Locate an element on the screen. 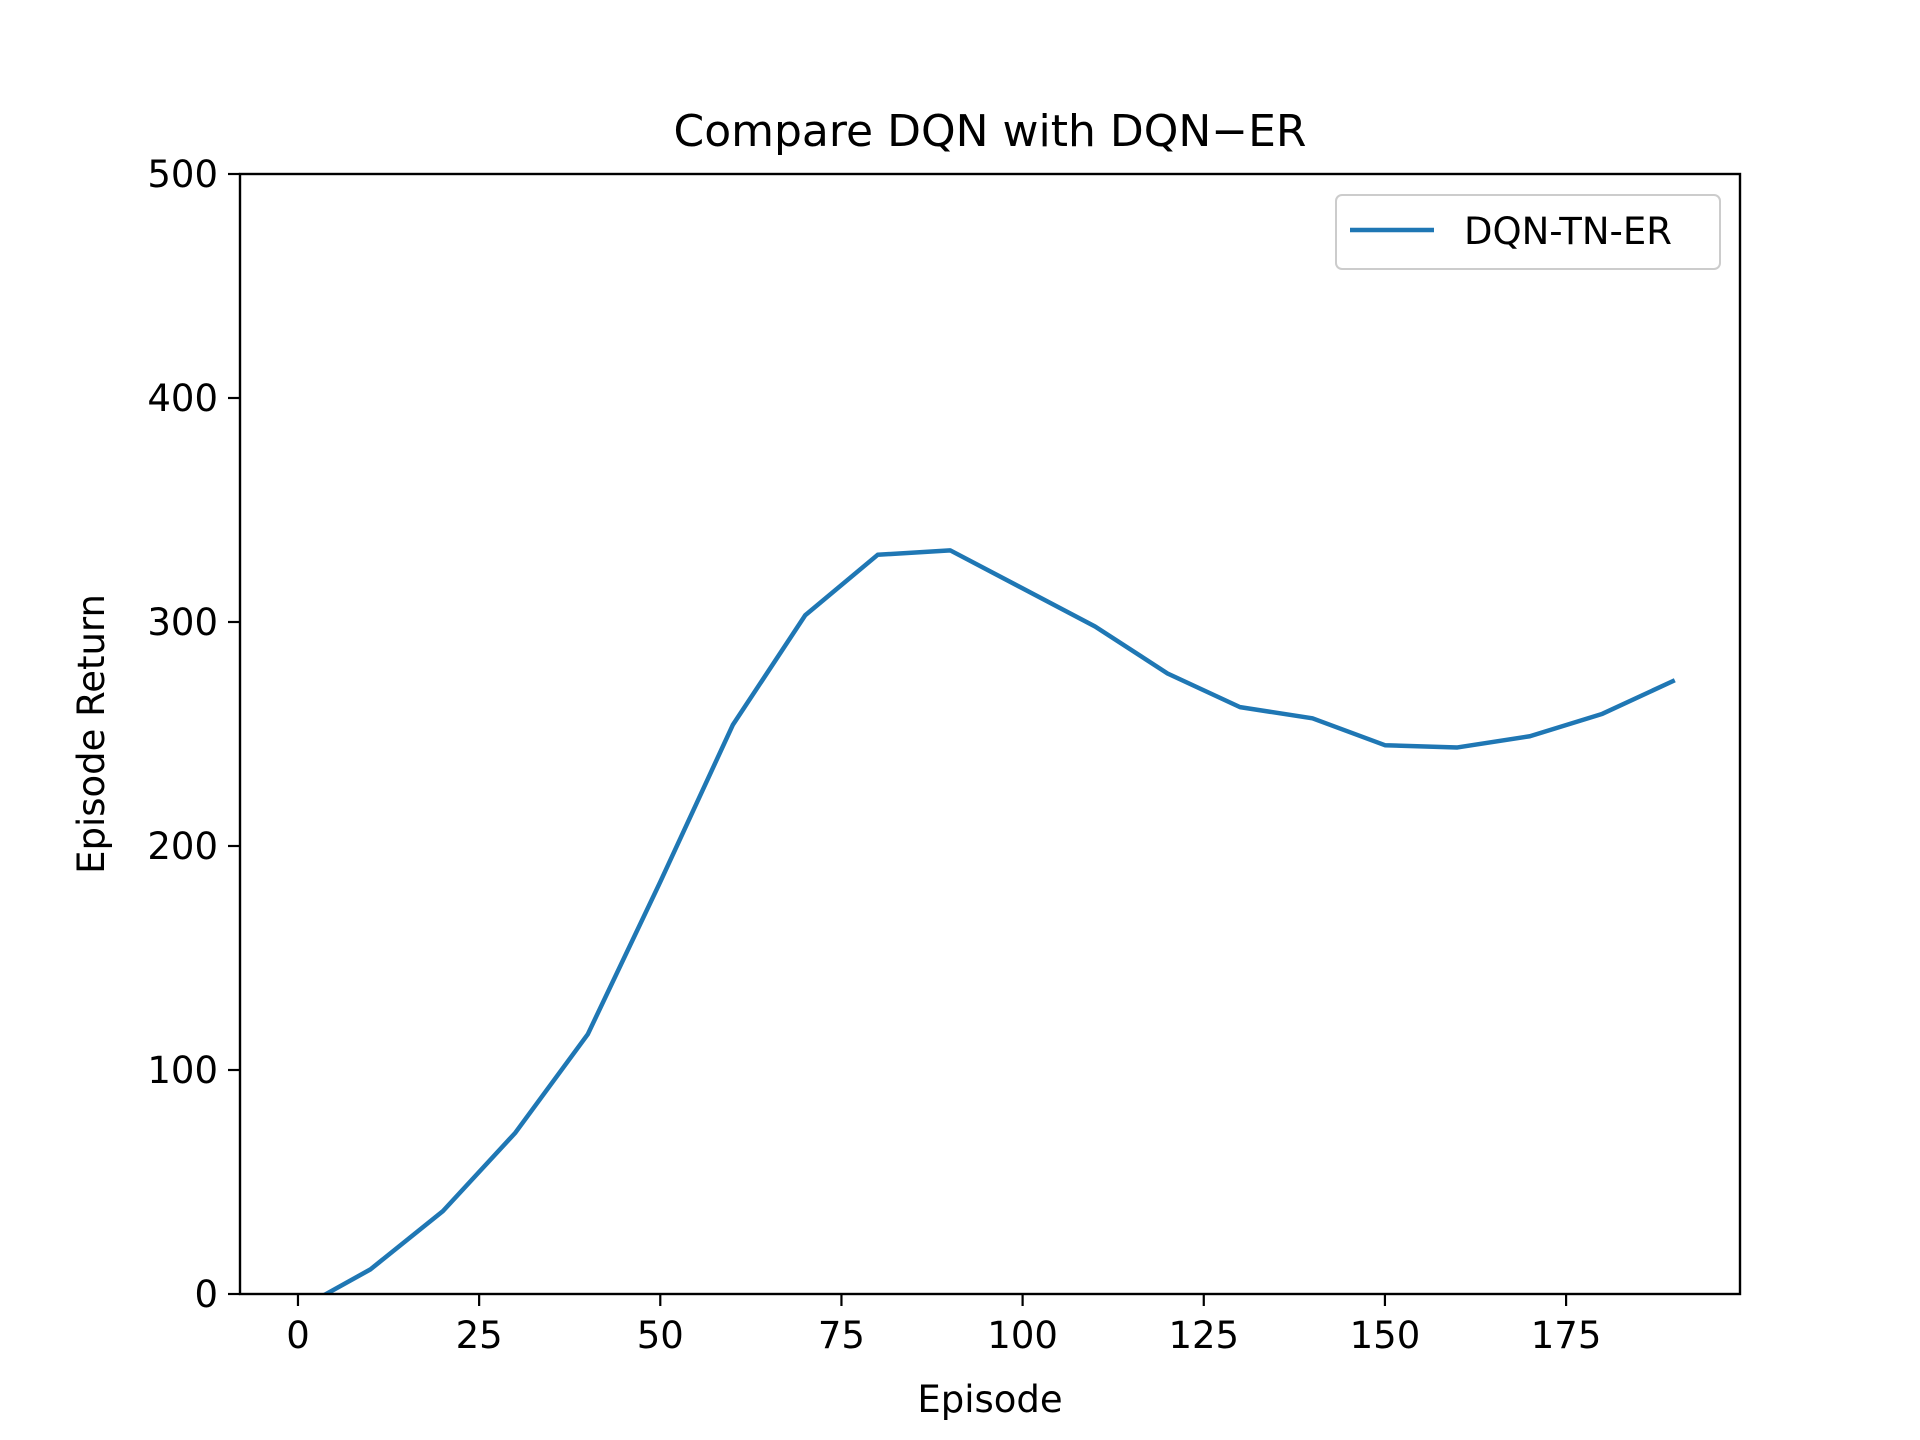 This screenshot has height=1440, width=1920. legend: DQN-TN-ER is located at coordinates (1528, 232).